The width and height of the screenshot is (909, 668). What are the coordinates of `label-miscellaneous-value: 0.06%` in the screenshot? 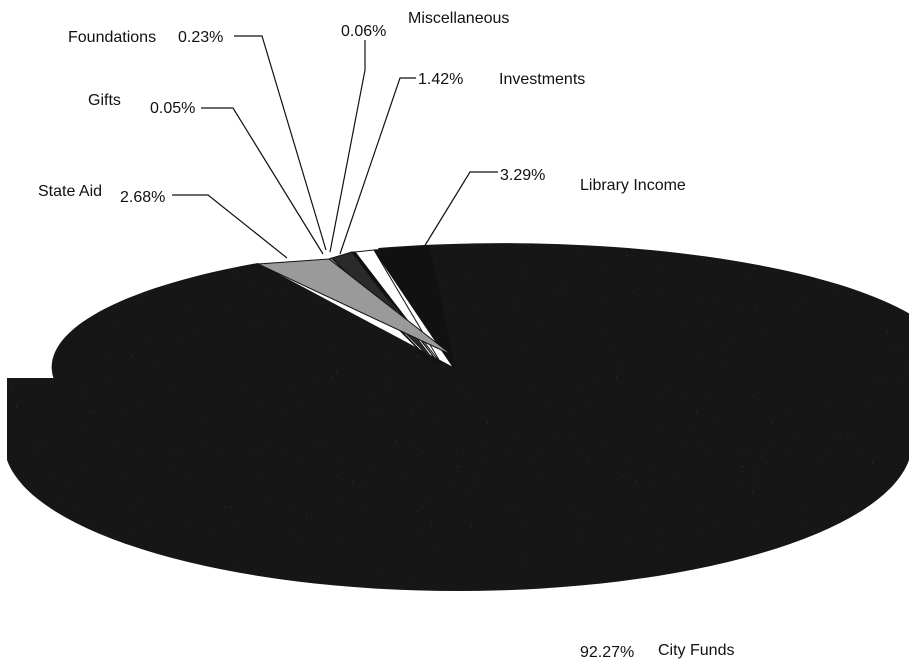 It's located at (363, 31).